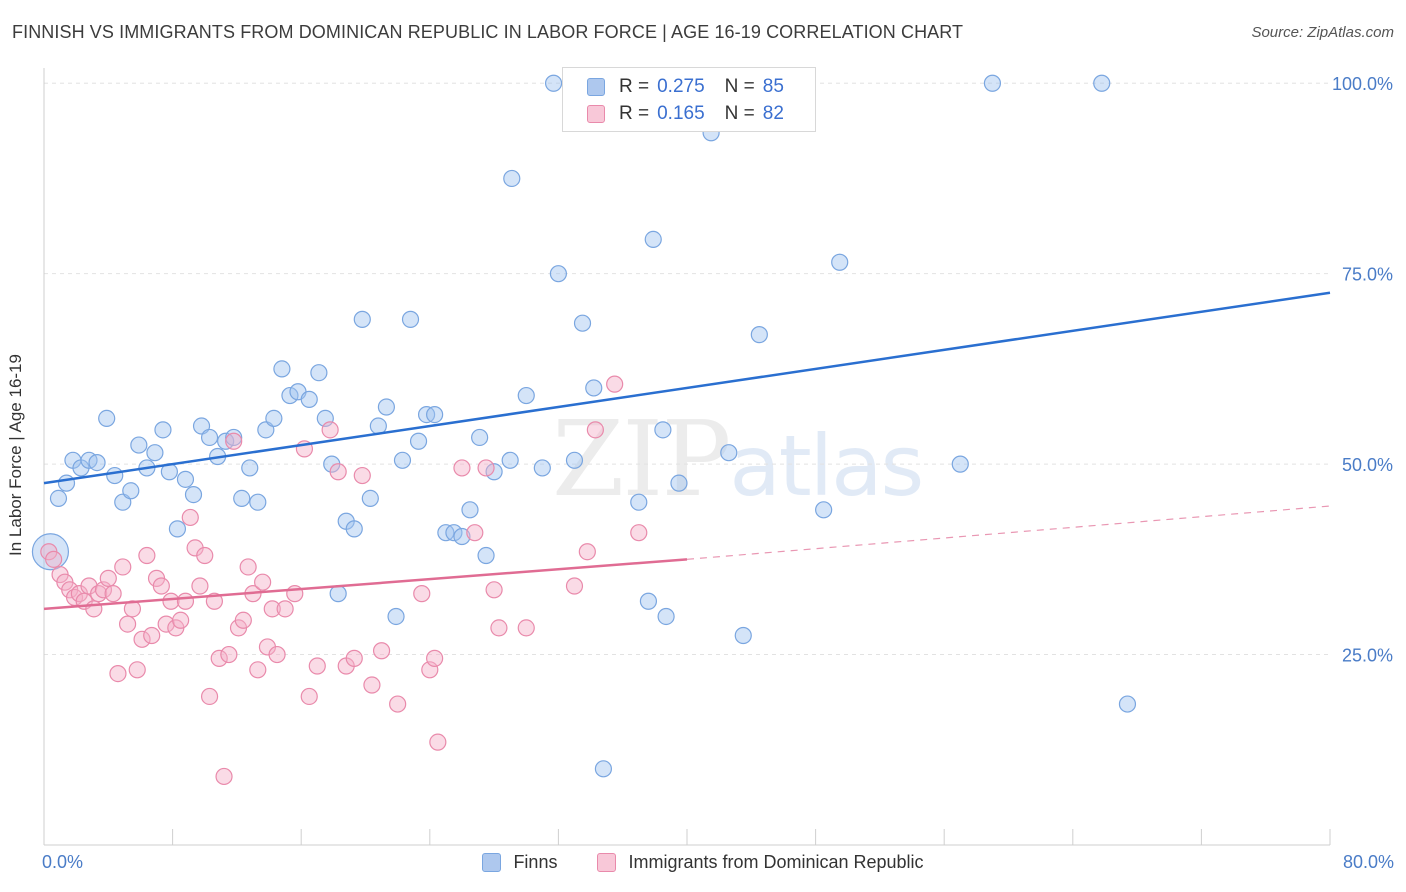 The image size is (1406, 892). What do you see at coordinates (1368, 862) in the screenshot?
I see `x-tick-label-max: 80.0%` at bounding box center [1368, 862].